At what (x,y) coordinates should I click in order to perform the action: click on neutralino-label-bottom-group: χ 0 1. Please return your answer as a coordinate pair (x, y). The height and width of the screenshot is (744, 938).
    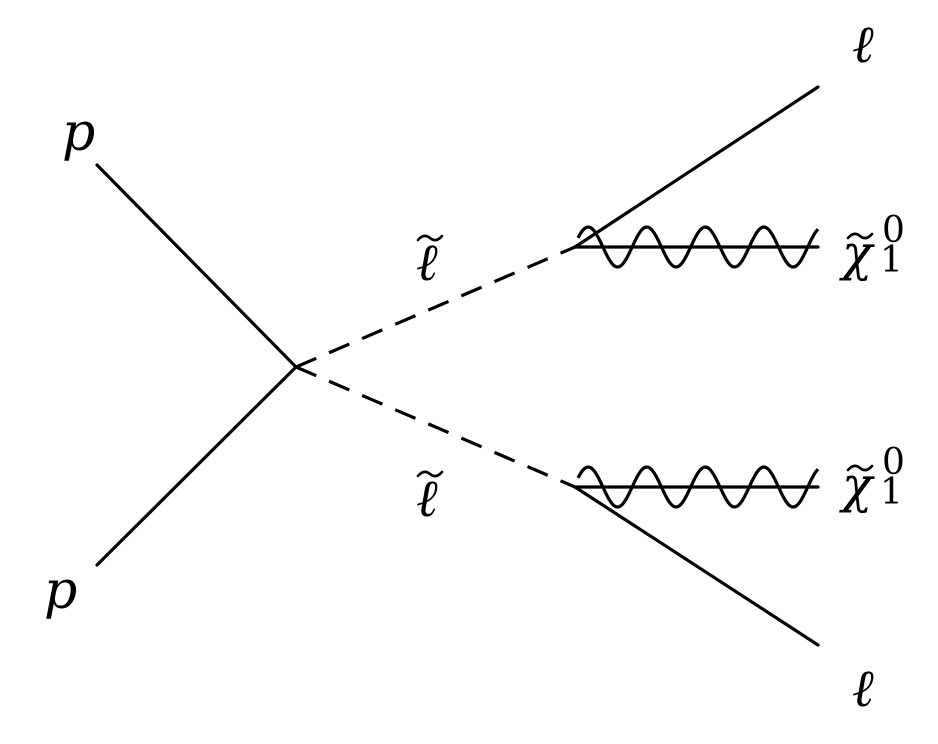
    Looking at the image, I should click on (872, 478).